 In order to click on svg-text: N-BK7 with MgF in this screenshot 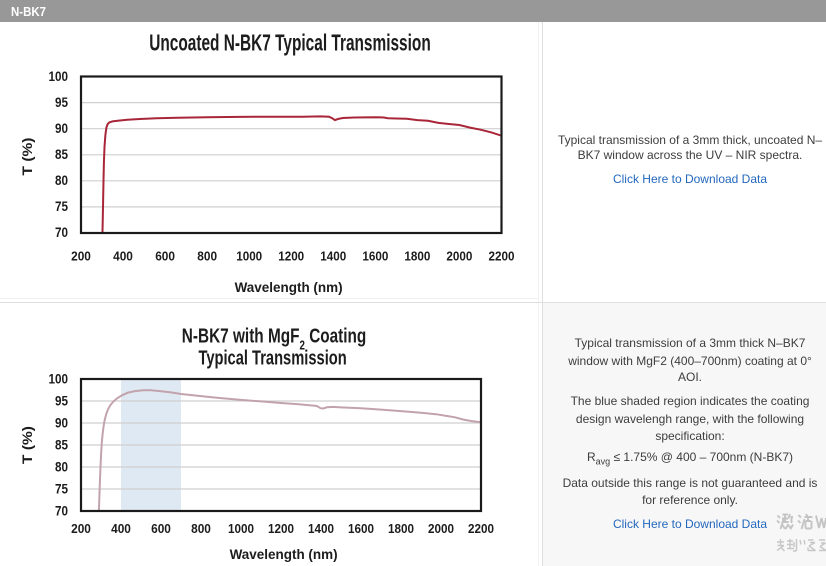, I will do `click(241, 337)`.